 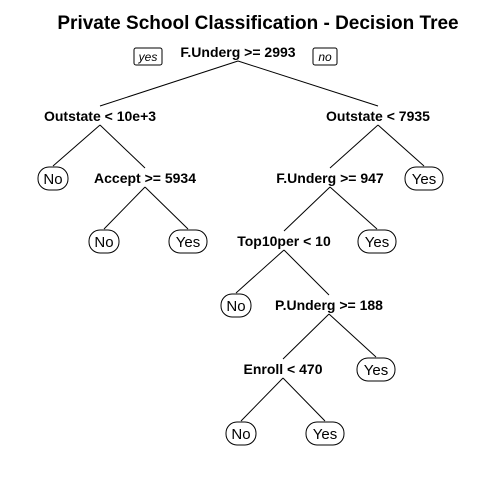 I want to click on split-label: Accept >= 5934, so click(x=145, y=178).